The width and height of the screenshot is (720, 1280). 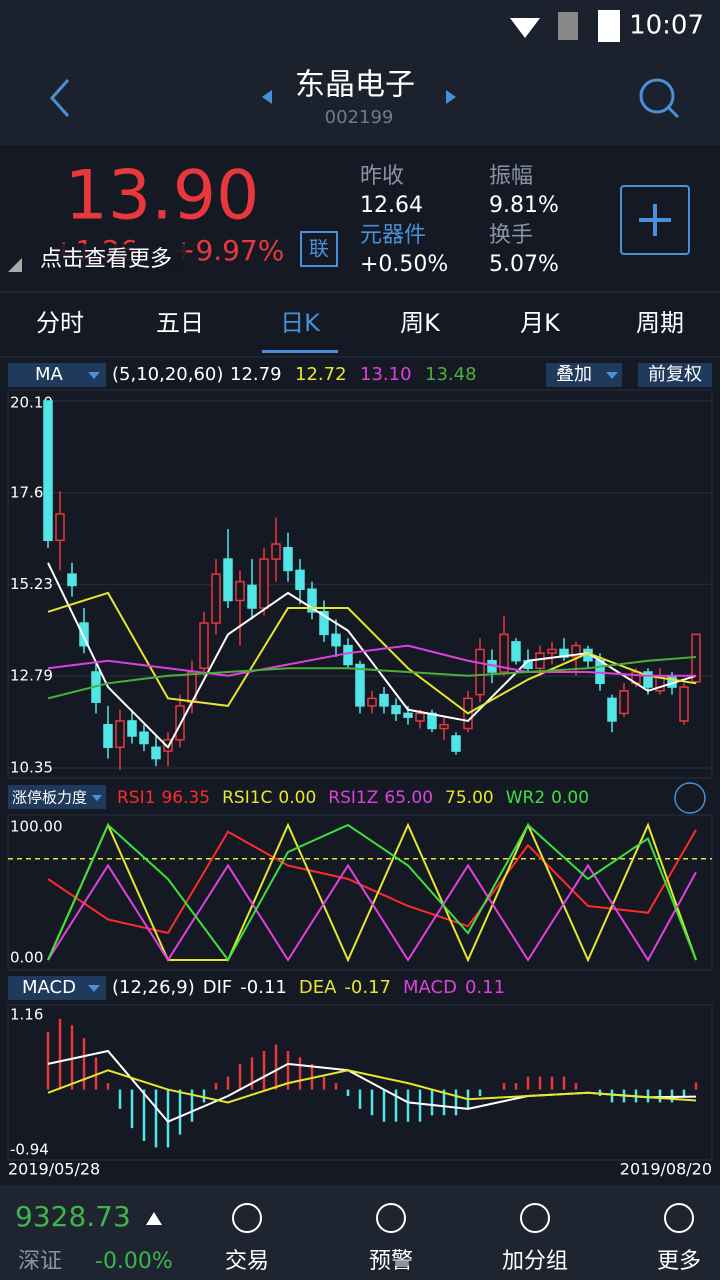 I want to click on indicator-name: MACD, so click(x=49, y=987).